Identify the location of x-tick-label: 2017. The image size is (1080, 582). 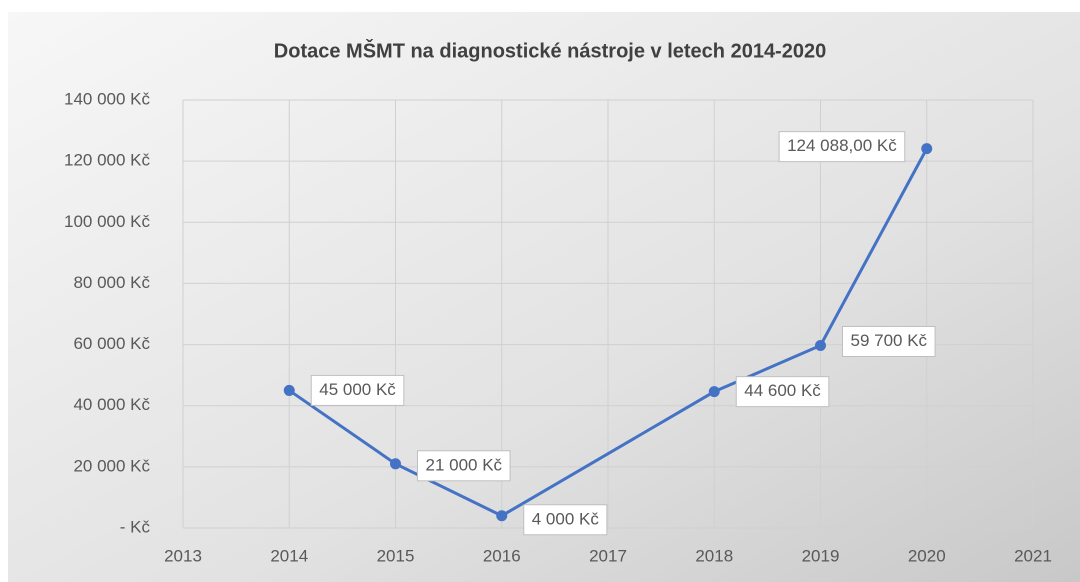
(608, 555).